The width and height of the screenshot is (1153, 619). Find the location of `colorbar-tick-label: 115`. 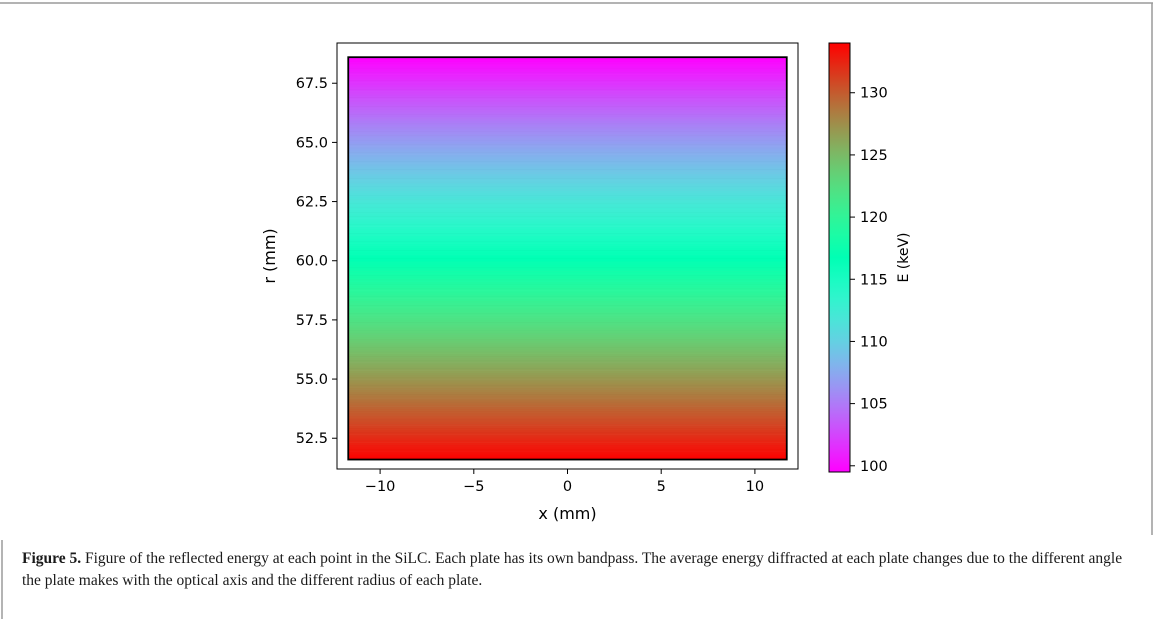

colorbar-tick-label: 115 is located at coordinates (874, 280).